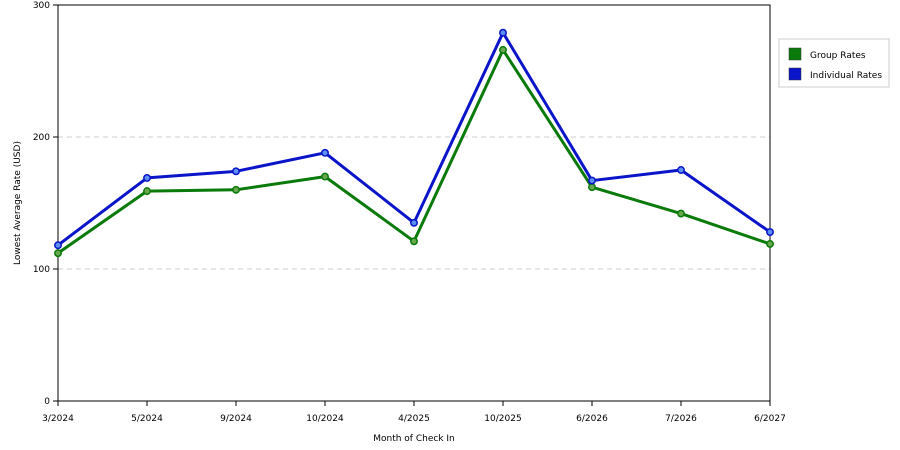  What do you see at coordinates (592, 419) in the screenshot?
I see `x-tick-label: 6/2026` at bounding box center [592, 419].